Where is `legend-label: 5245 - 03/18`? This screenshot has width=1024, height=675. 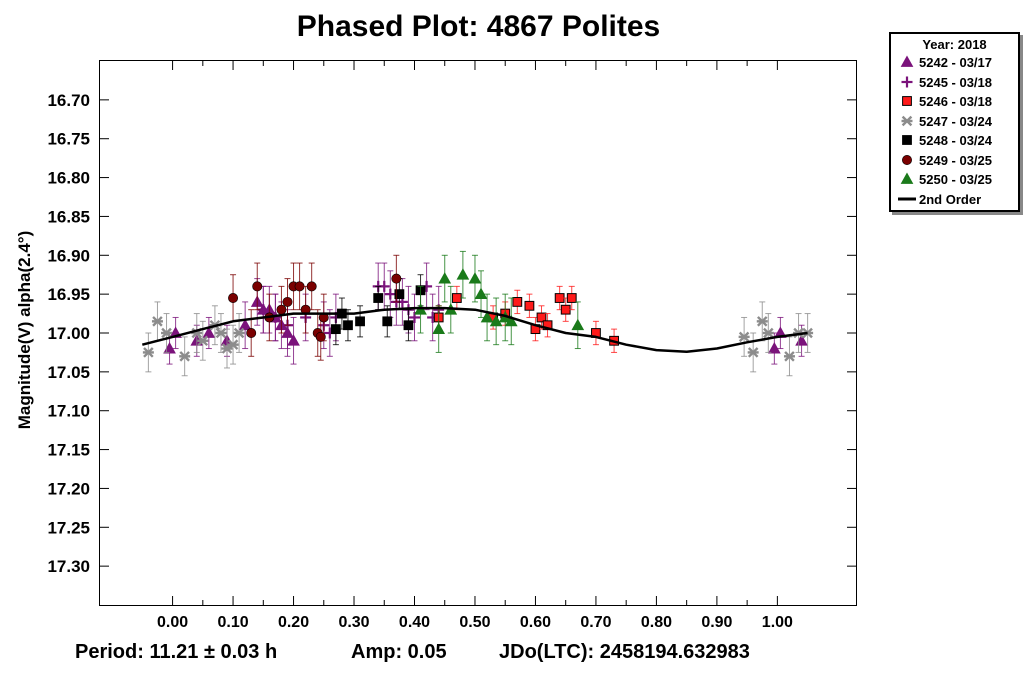
legend-label: 5245 - 03/18 is located at coordinates (956, 82).